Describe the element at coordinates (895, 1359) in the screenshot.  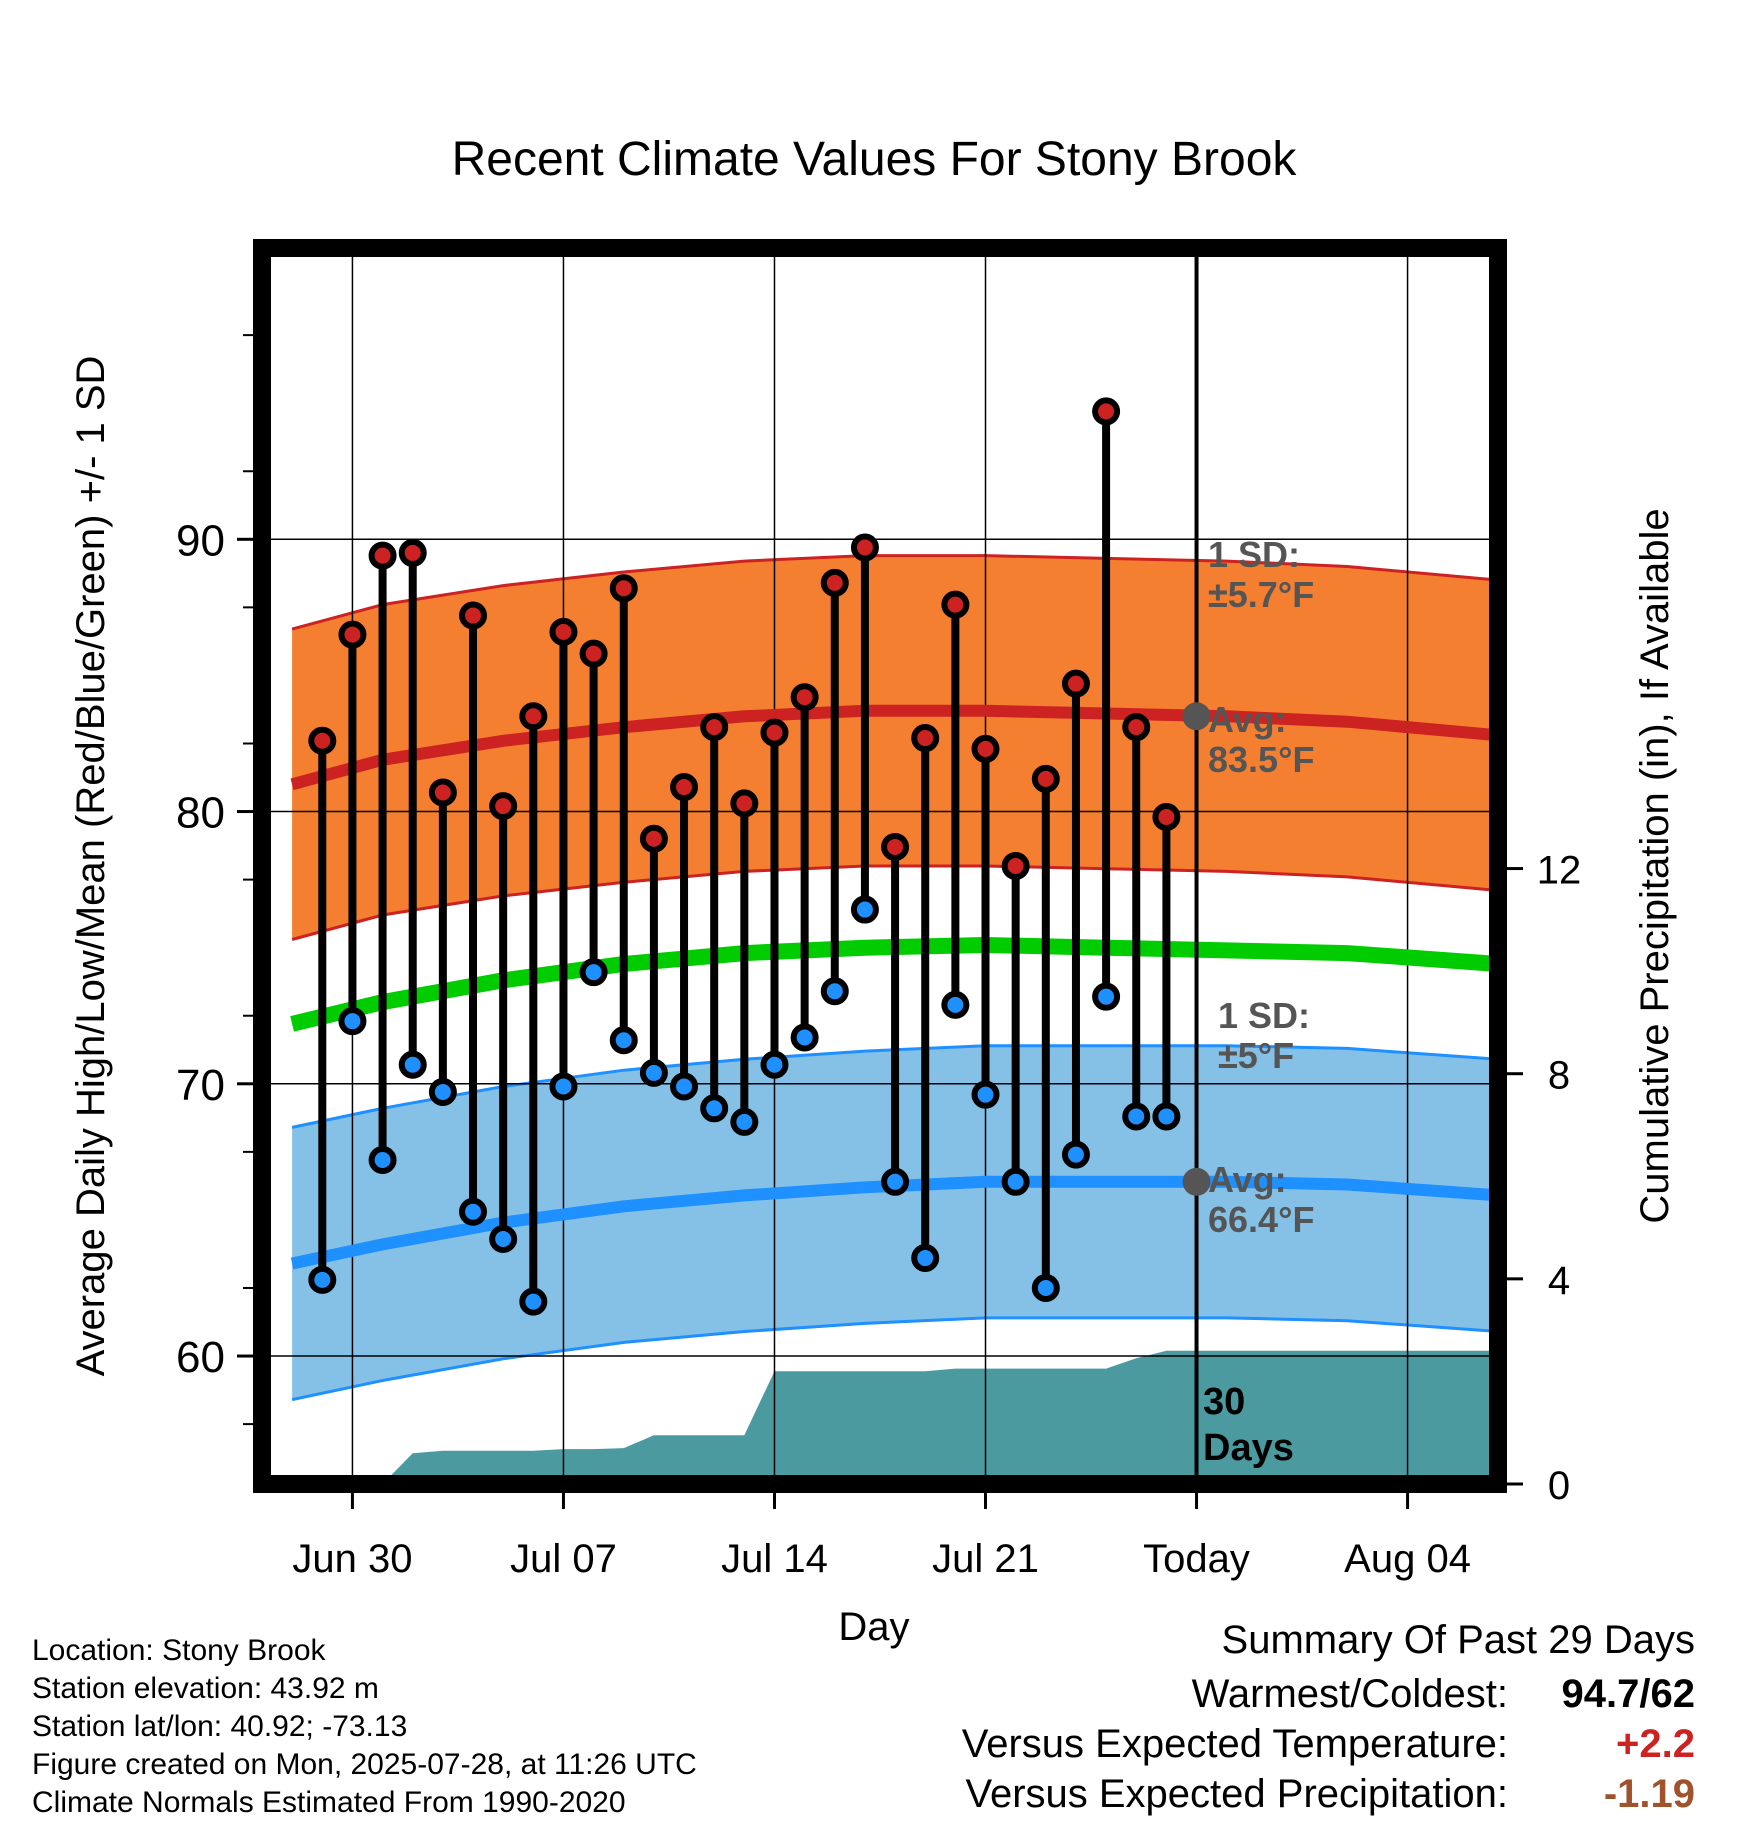
I see `low-sd-lower-edge` at that location.